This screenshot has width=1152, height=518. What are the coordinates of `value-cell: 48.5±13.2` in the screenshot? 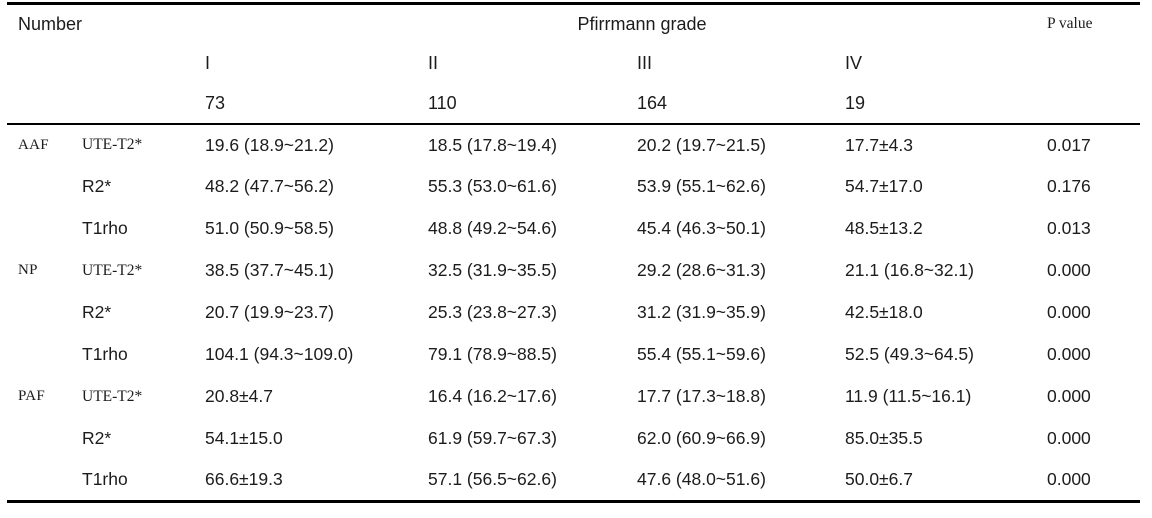 It's located at (884, 228).